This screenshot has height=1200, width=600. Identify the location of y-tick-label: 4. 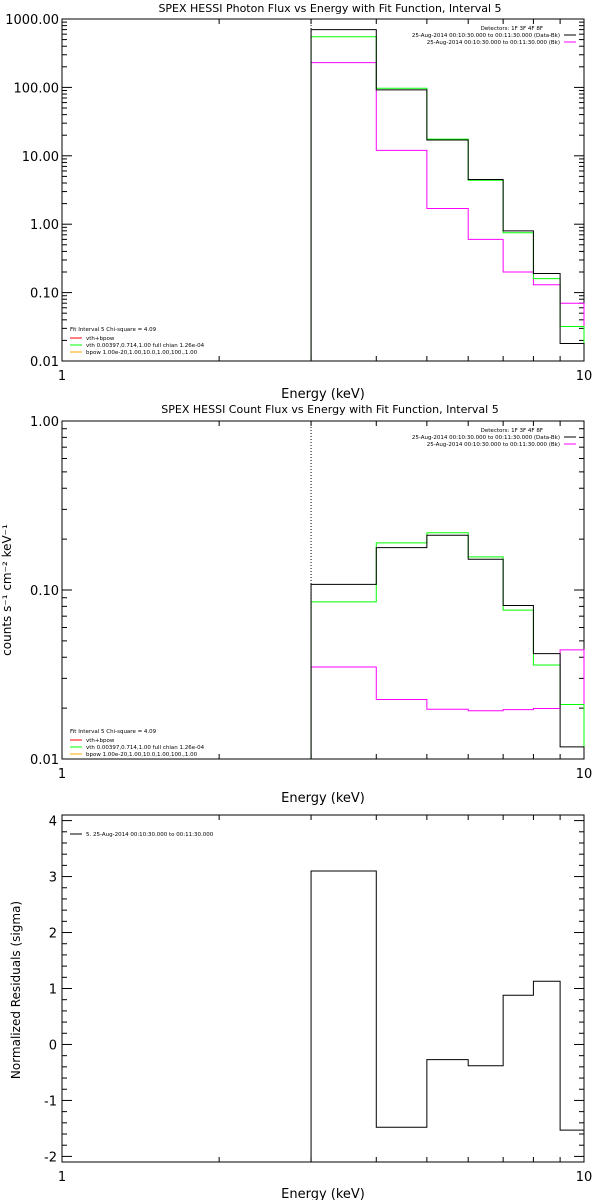
(53, 822).